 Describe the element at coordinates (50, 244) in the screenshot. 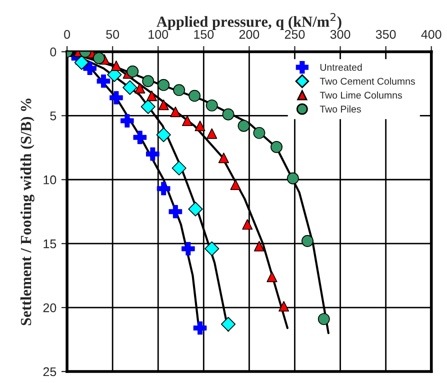

I see `y-tick-label: 15` at that location.